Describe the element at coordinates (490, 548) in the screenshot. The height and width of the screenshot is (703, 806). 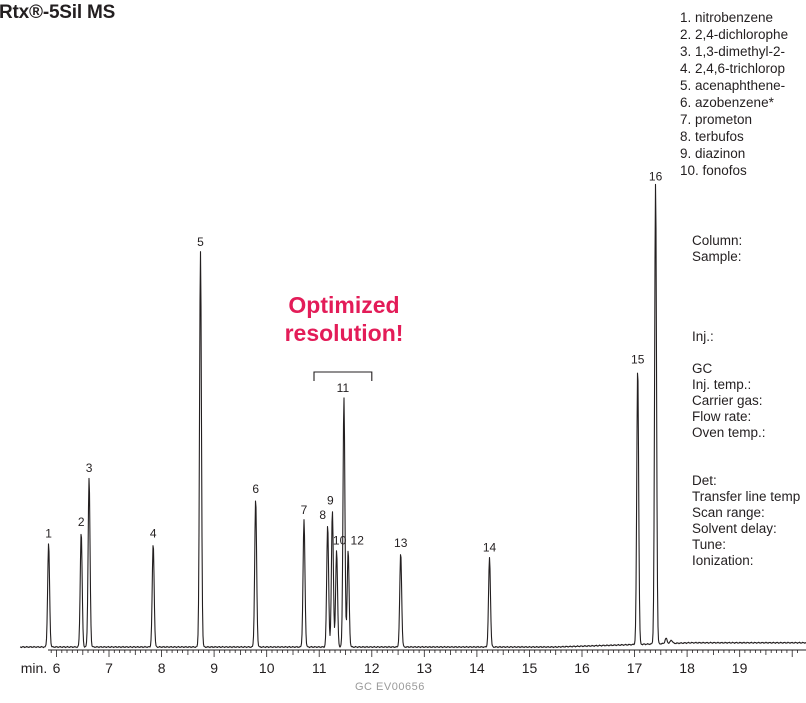
I see `peak-label-14: 14` at that location.